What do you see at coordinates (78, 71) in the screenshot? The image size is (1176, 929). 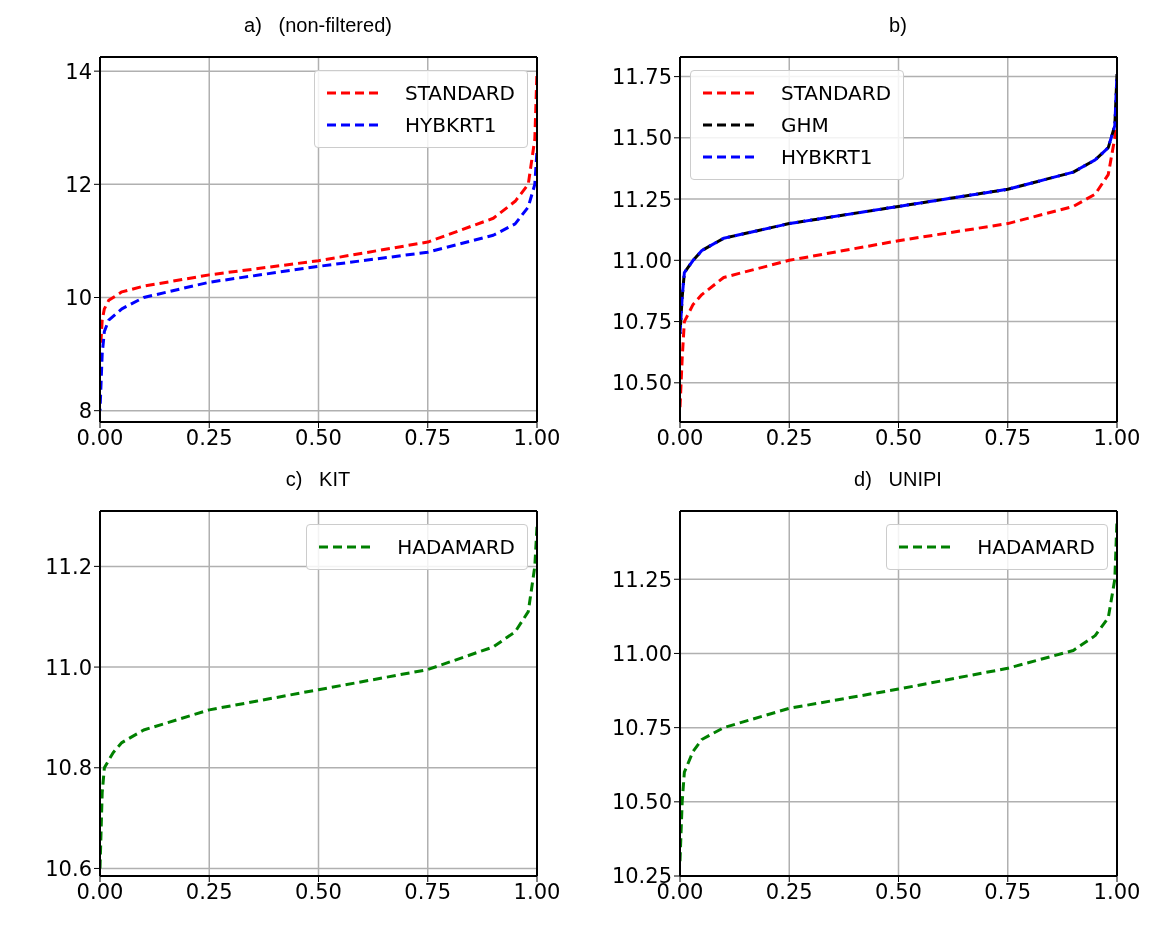 I see `y-tick-label: 14` at bounding box center [78, 71].